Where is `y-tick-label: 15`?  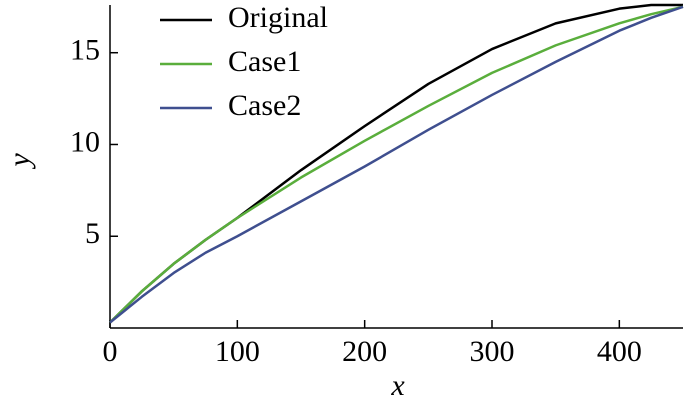
y-tick-label: 15 is located at coordinates (85, 50).